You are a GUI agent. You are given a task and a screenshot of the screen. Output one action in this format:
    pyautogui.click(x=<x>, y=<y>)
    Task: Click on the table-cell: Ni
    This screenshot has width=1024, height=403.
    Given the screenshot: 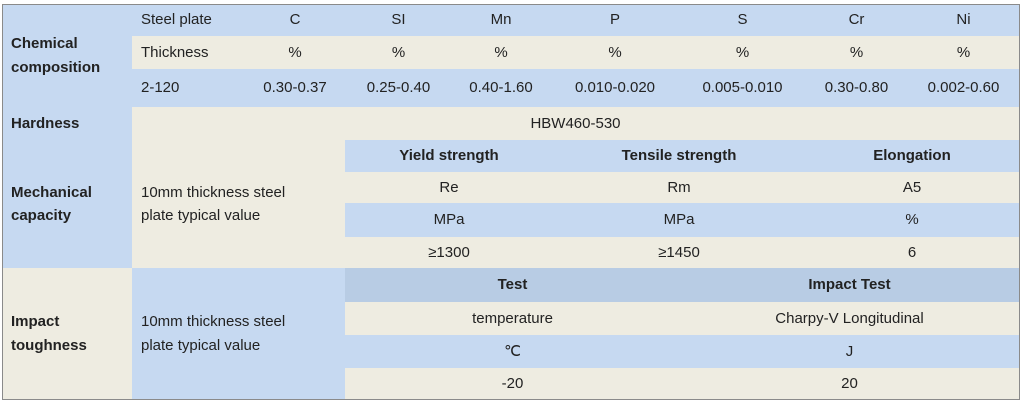 What is the action you would take?
    pyautogui.click(x=964, y=20)
    